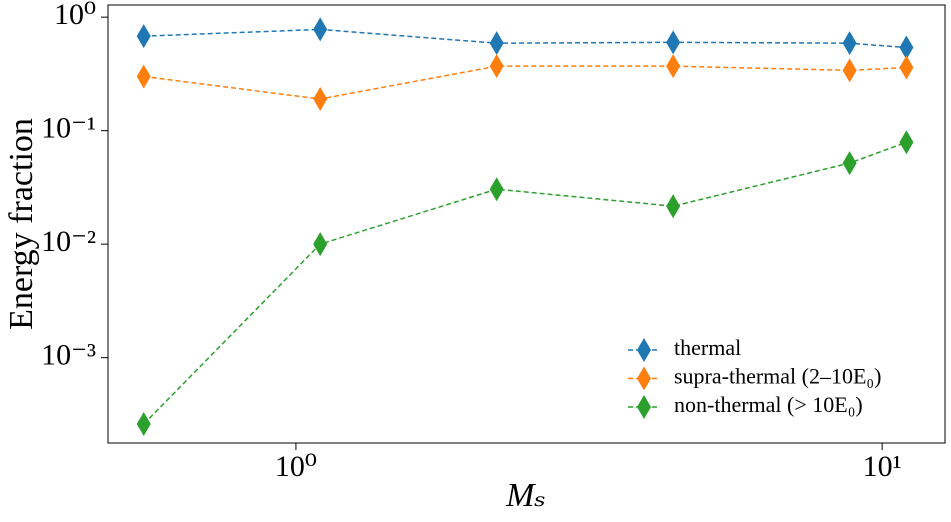 This screenshot has height=522, width=951. Describe the element at coordinates (707, 347) in the screenshot. I see `legend-label: thermal` at that location.